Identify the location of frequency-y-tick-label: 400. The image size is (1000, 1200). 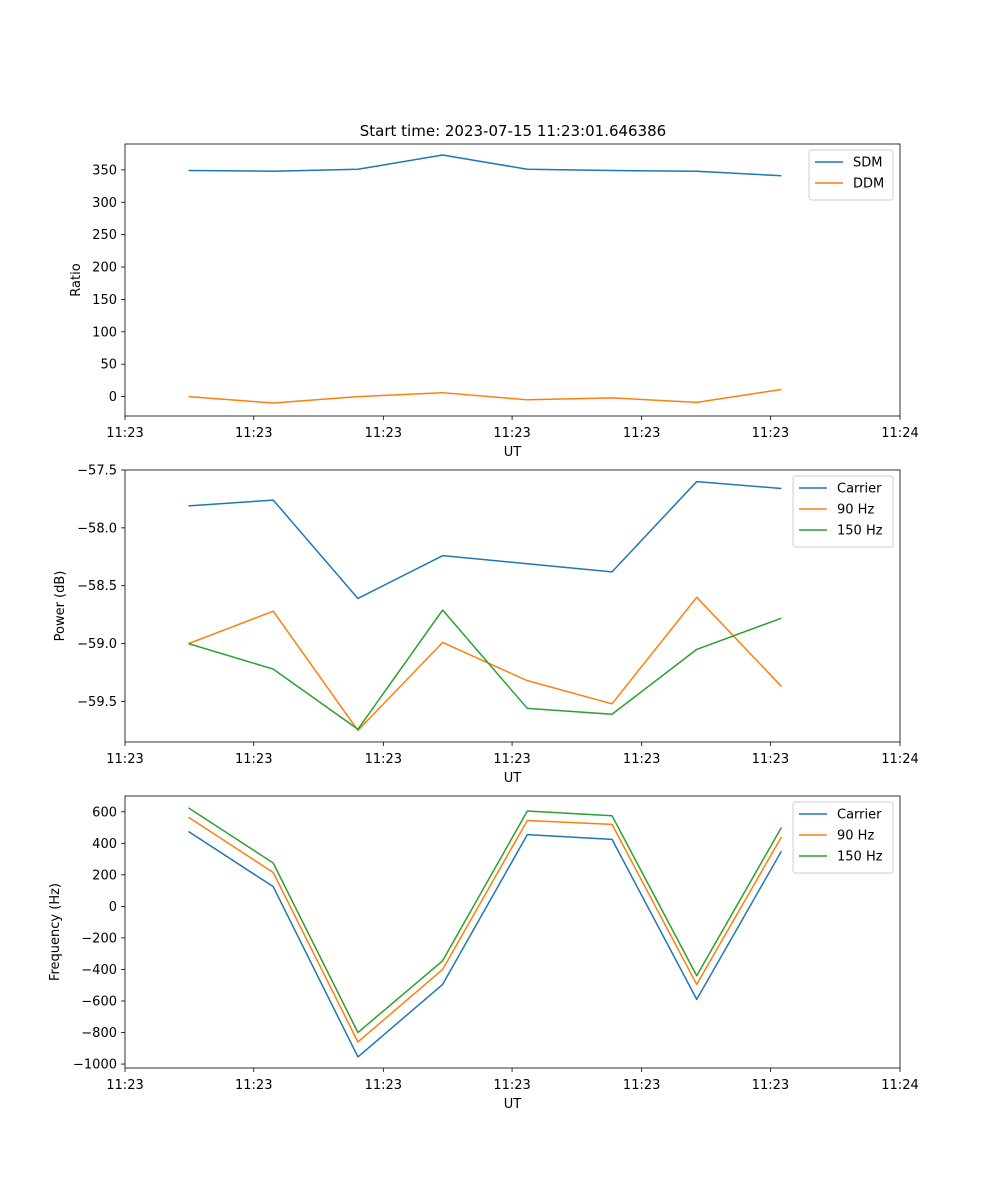
(104, 844).